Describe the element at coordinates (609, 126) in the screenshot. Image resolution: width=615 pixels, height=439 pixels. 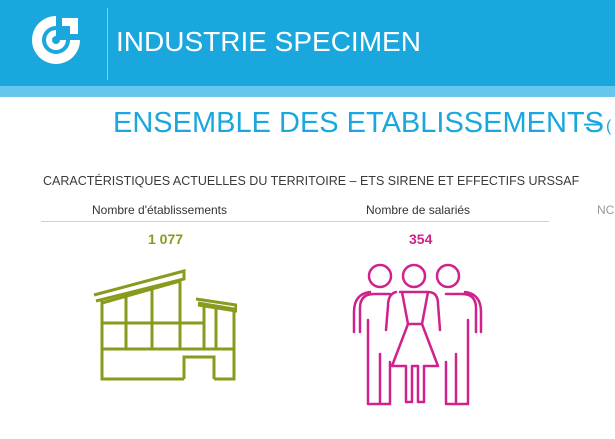
I see `page-title-truncated: (` at that location.